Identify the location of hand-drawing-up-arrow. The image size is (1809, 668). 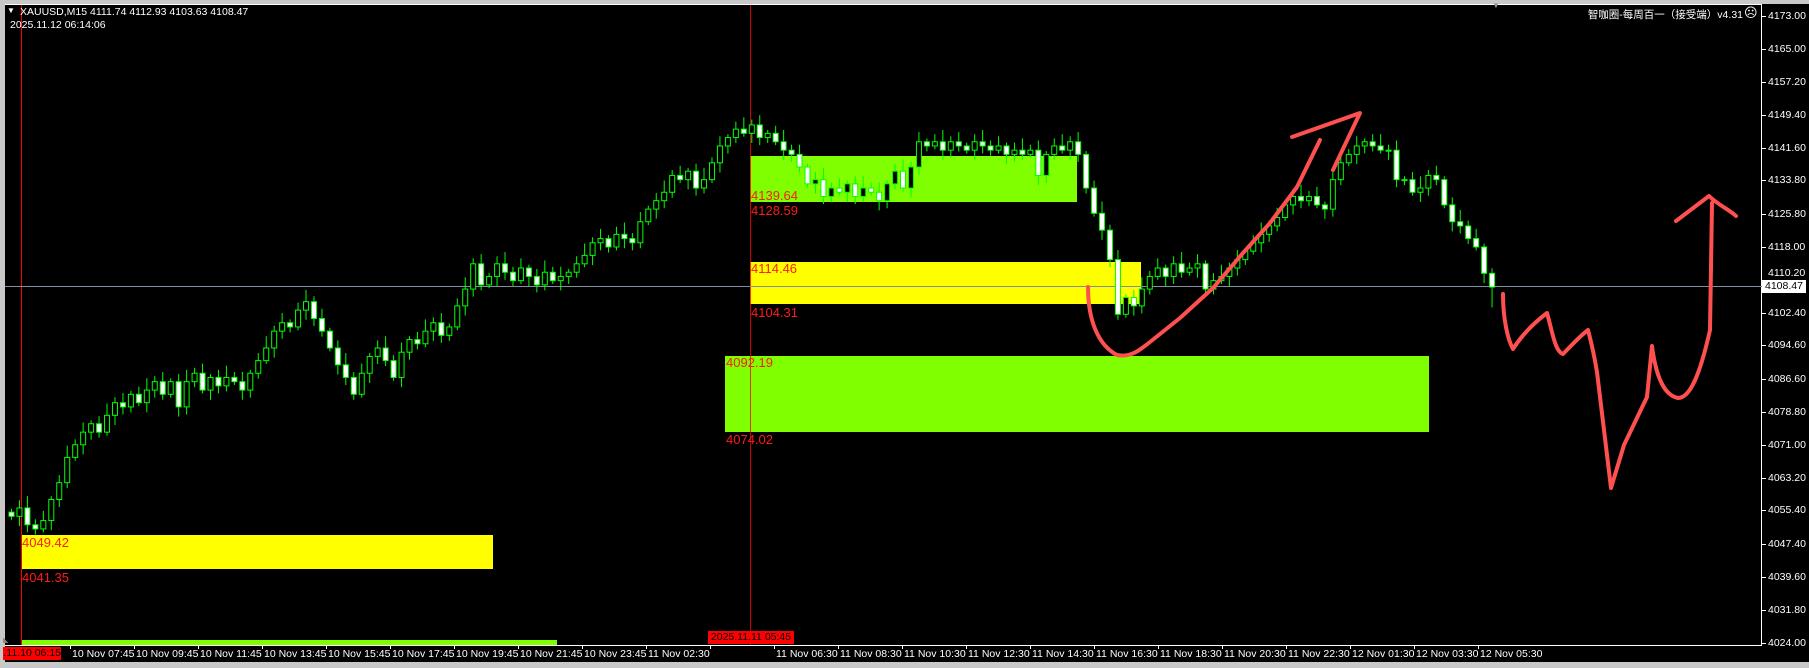
(1224, 234).